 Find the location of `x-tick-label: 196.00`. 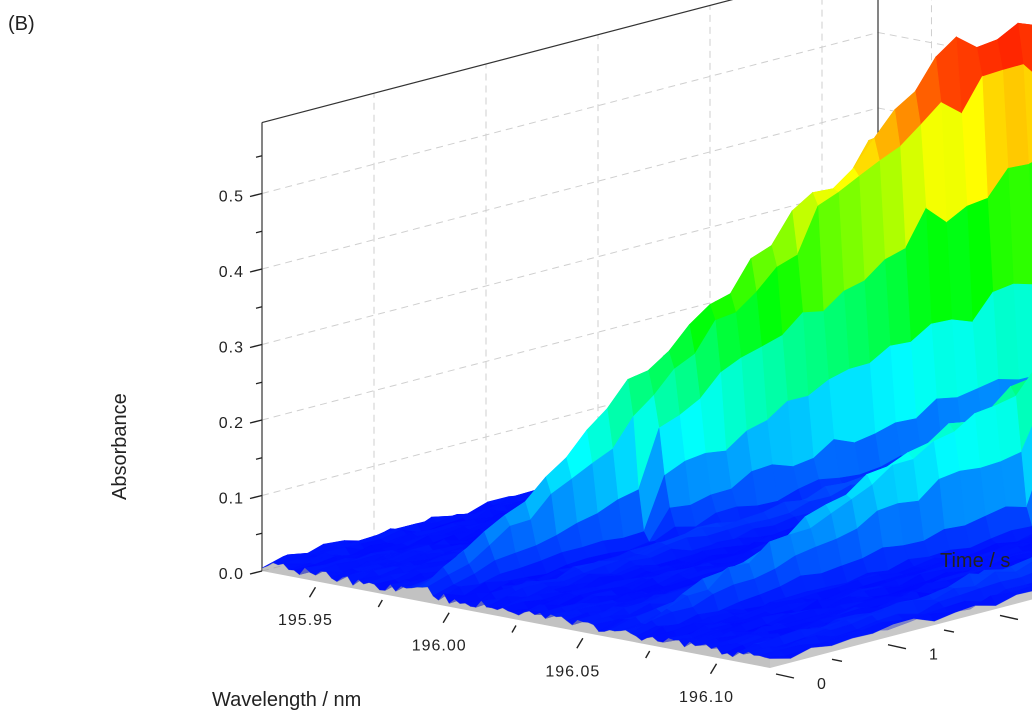

x-tick-label: 196.00 is located at coordinates (439, 646).